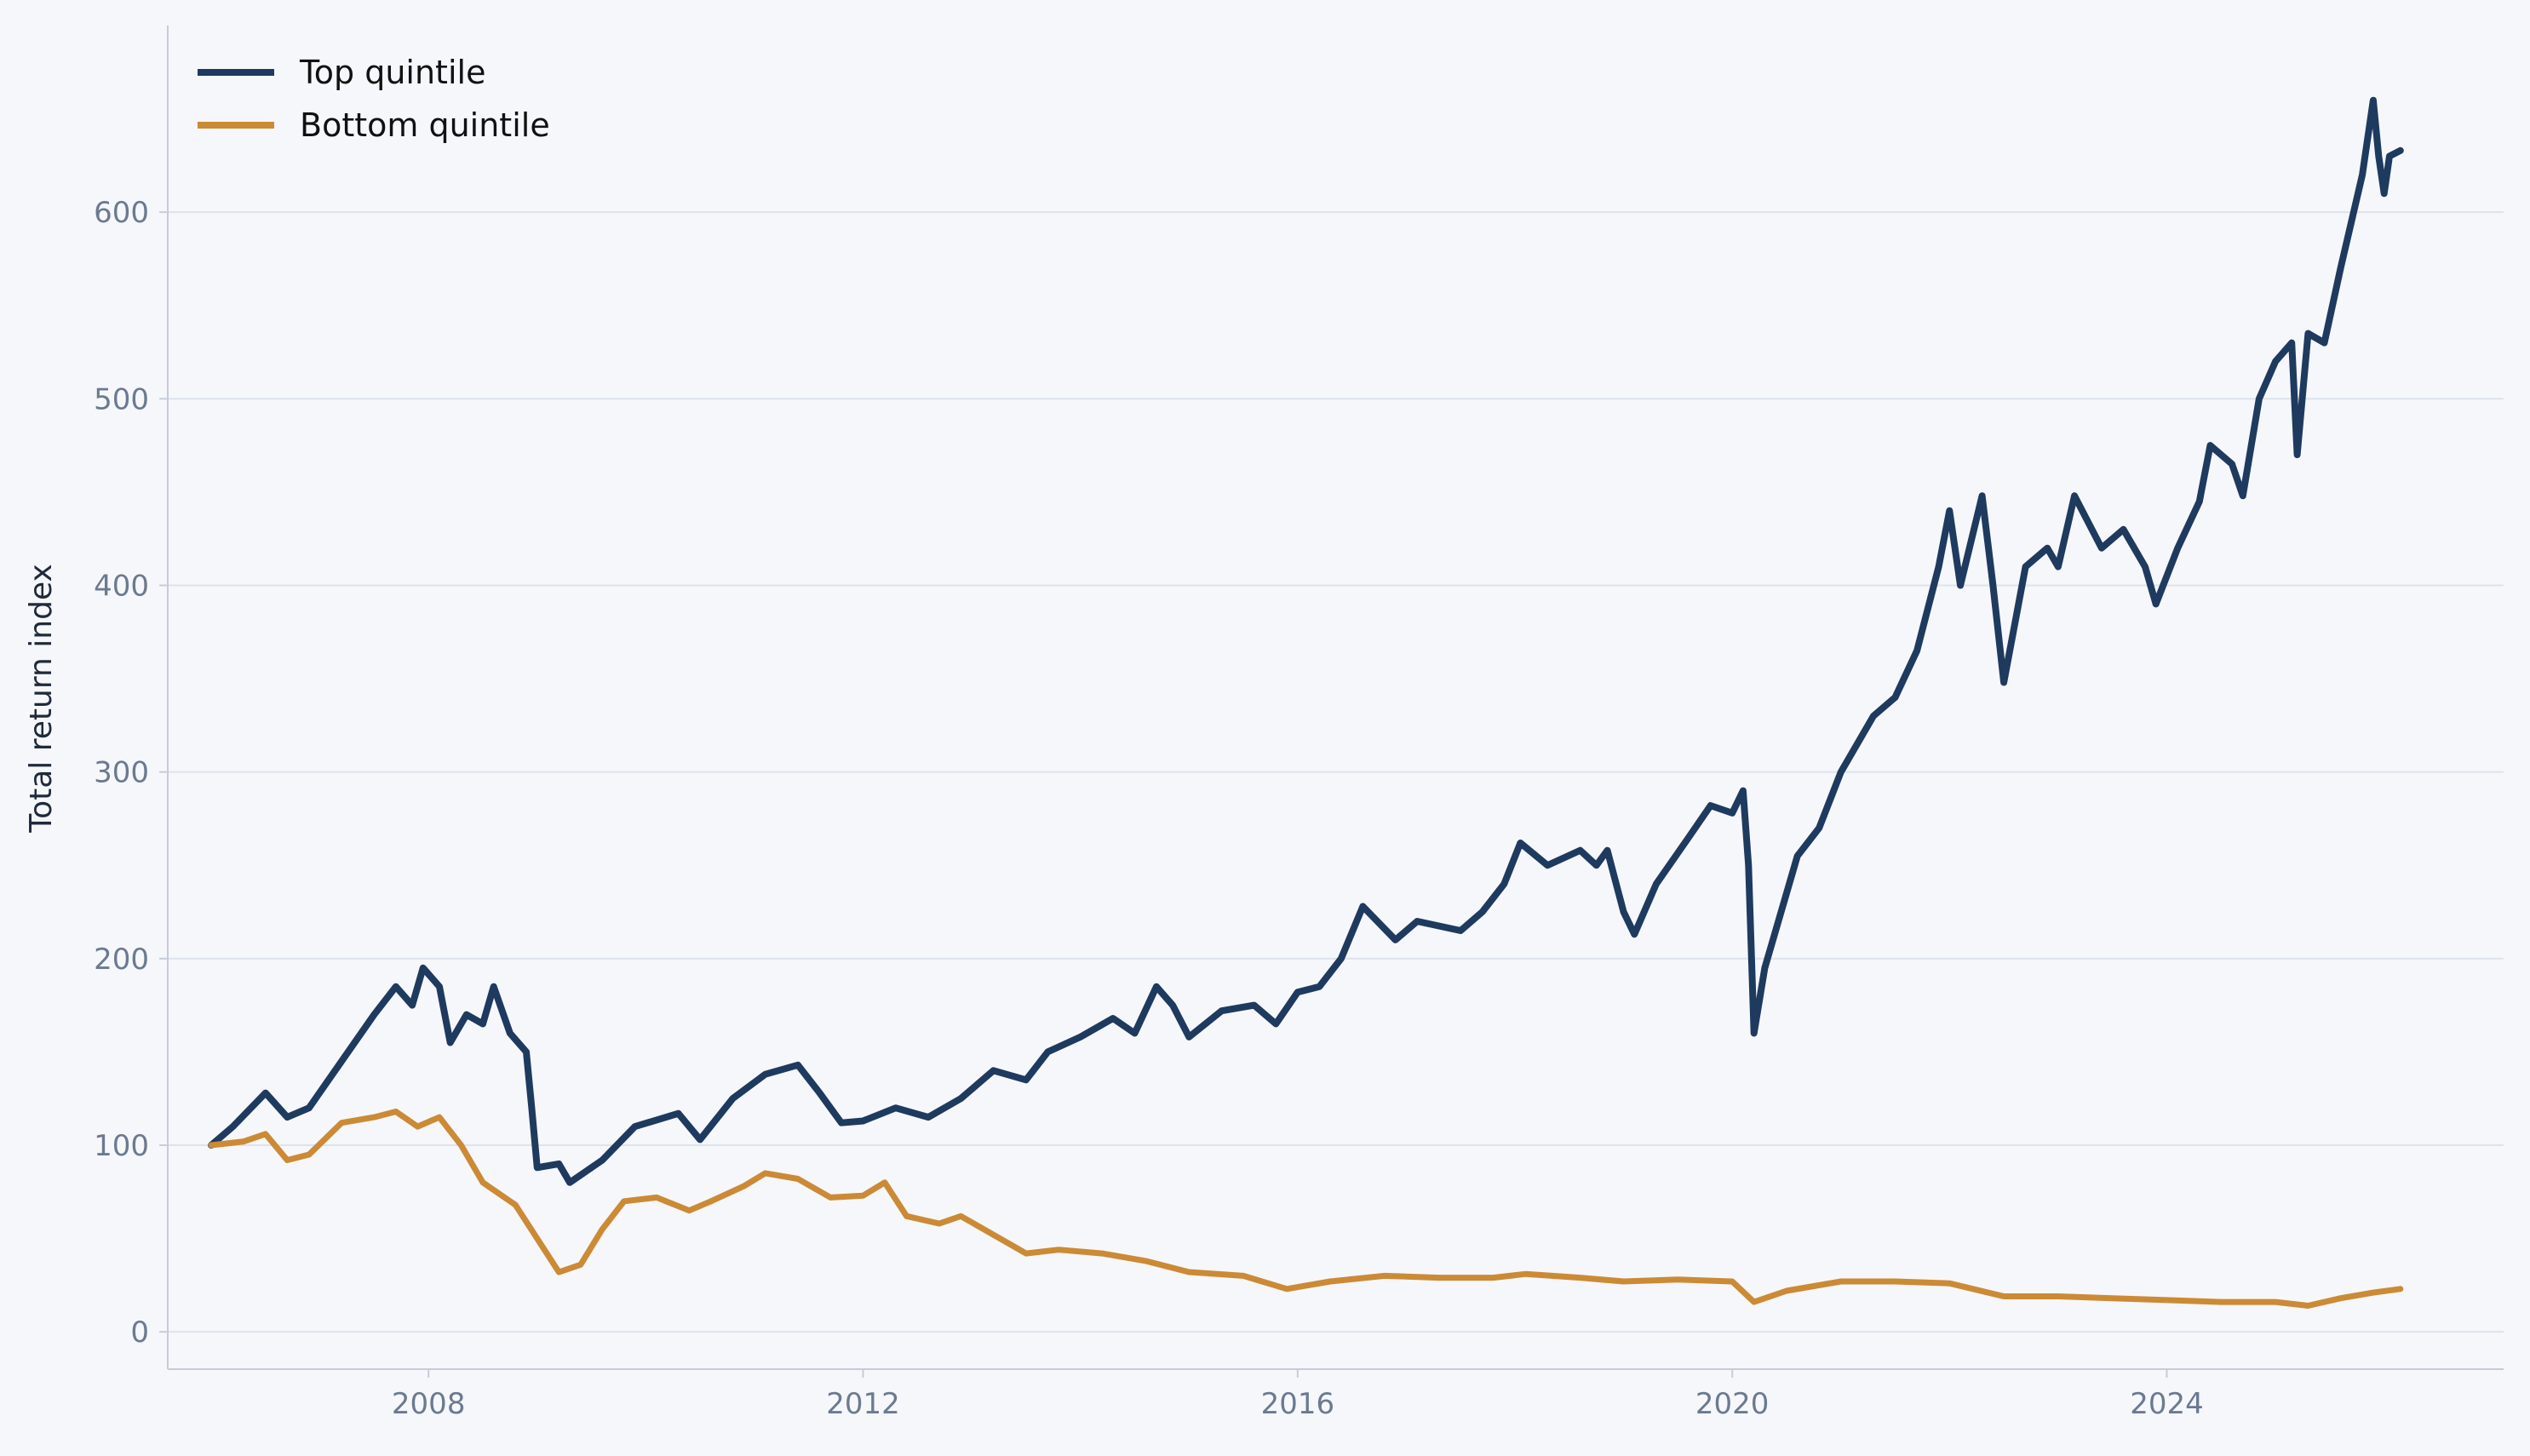 The height and width of the screenshot is (1456, 2530). I want to click on y-tick-label-400: 400, so click(122, 587).